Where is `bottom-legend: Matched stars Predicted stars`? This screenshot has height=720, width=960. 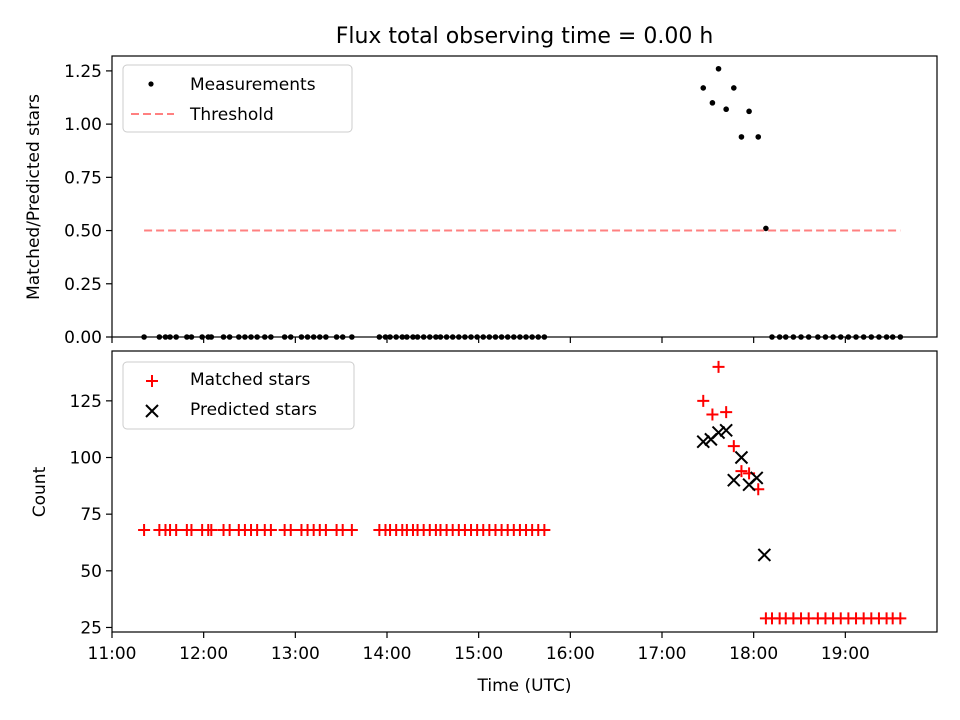
bottom-legend: Matched stars Predicted stars is located at coordinates (238, 395).